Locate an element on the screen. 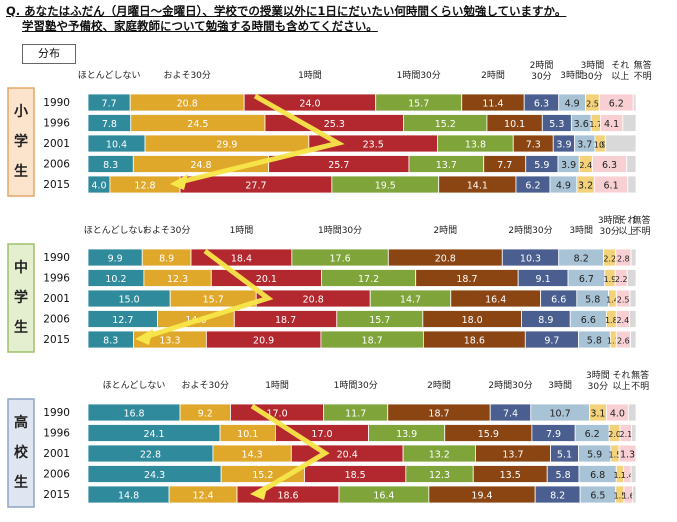  data-label: 1.4 is located at coordinates (612, 300).